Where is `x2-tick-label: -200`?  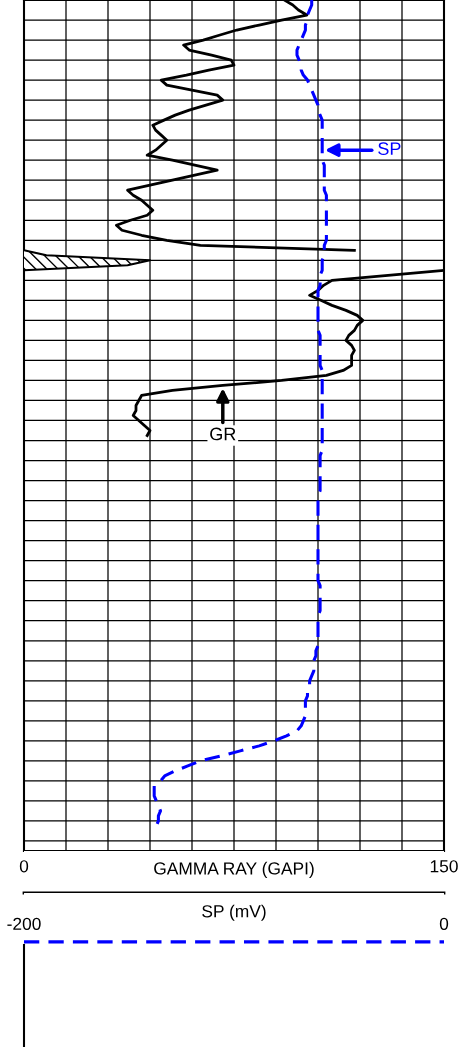
x2-tick-label: -200 is located at coordinates (24, 923).